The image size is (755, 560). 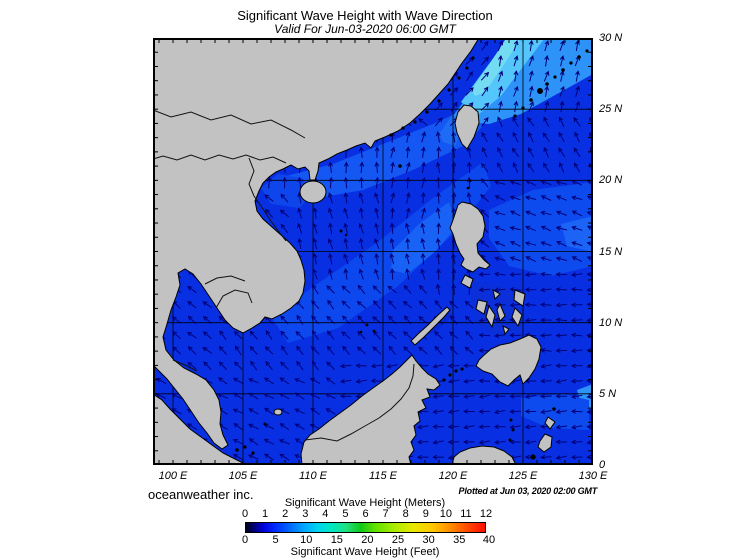 What do you see at coordinates (200, 429) in the screenshot?
I see `land-sumatra` at bounding box center [200, 429].